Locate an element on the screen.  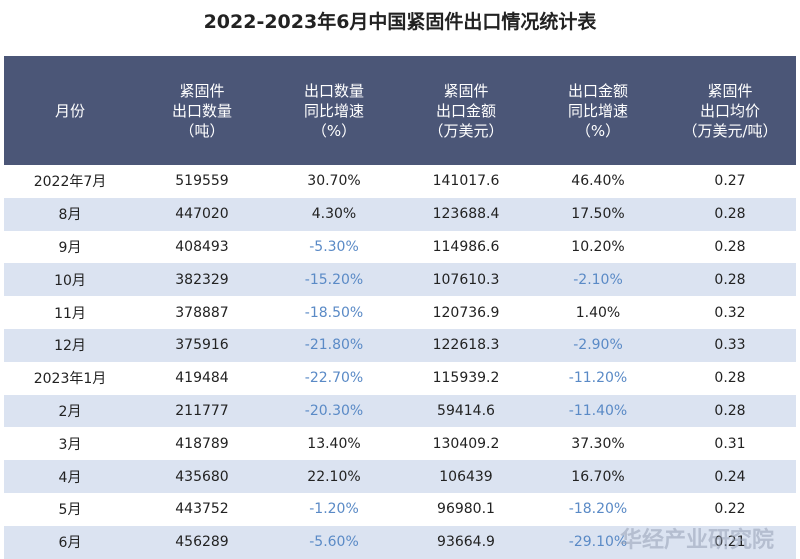
table-row: 5月 443752 -1.20% 96980.1 -18.20% 0.22 is located at coordinates (400, 509).